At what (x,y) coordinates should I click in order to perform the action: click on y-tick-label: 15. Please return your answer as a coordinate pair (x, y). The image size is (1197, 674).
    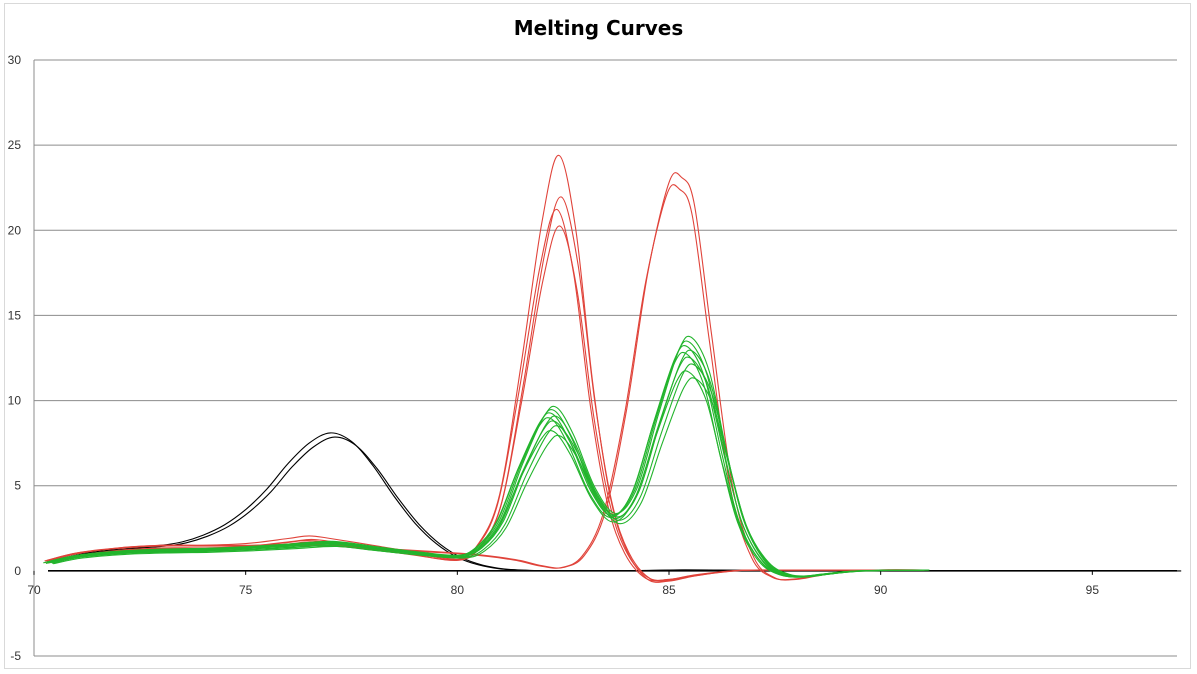
    Looking at the image, I should click on (15, 315).